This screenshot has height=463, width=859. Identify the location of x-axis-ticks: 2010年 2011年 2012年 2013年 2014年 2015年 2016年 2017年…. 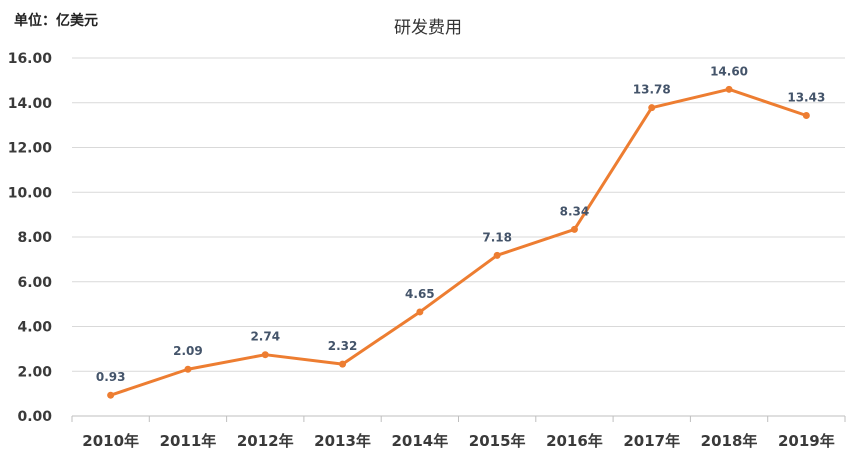
(458, 441).